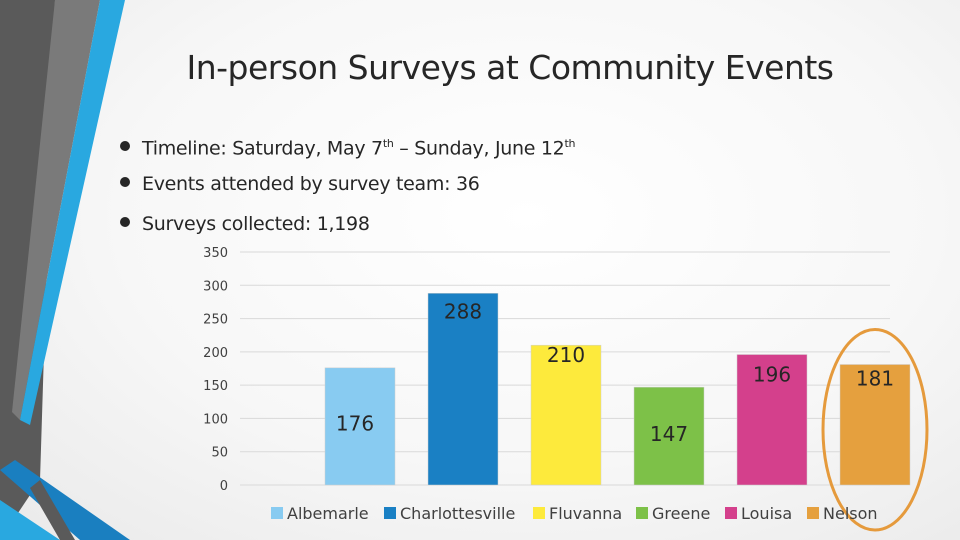  I want to click on blue-corner-stripe, so click(65, 500).